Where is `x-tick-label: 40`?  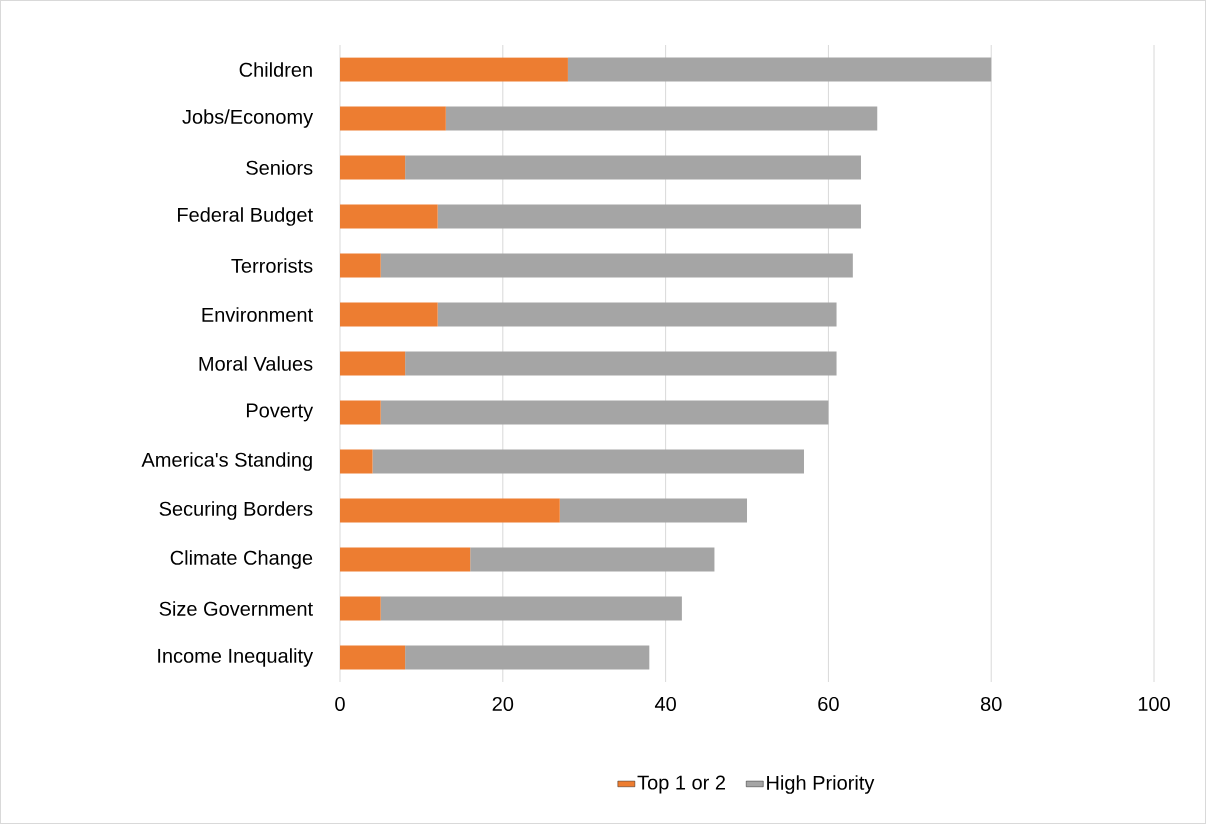
x-tick-label: 40 is located at coordinates (665, 704).